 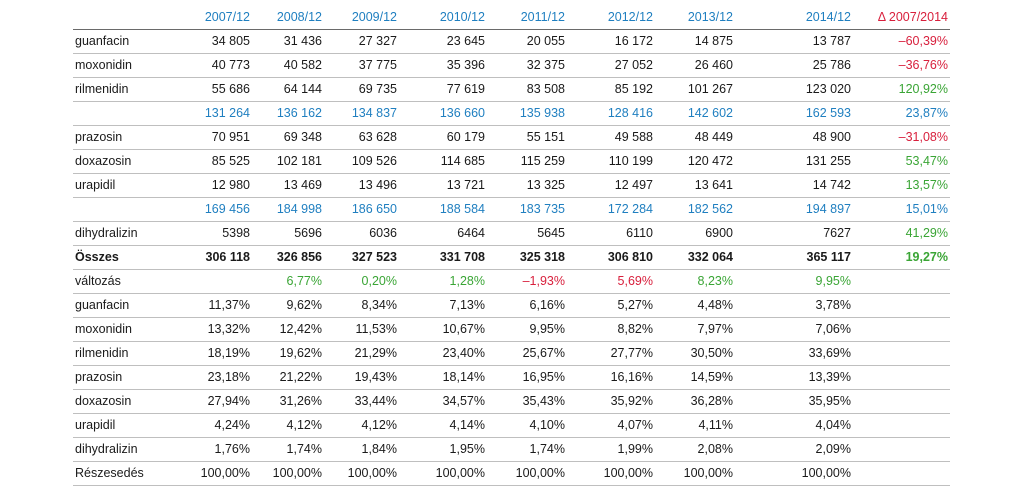 I want to click on table-cell: 13 325, so click(x=527, y=185).